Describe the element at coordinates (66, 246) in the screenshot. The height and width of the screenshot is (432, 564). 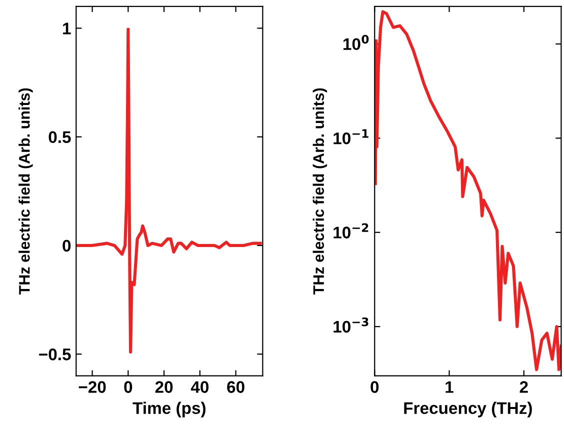
I see `y-tick-label: 0` at that location.